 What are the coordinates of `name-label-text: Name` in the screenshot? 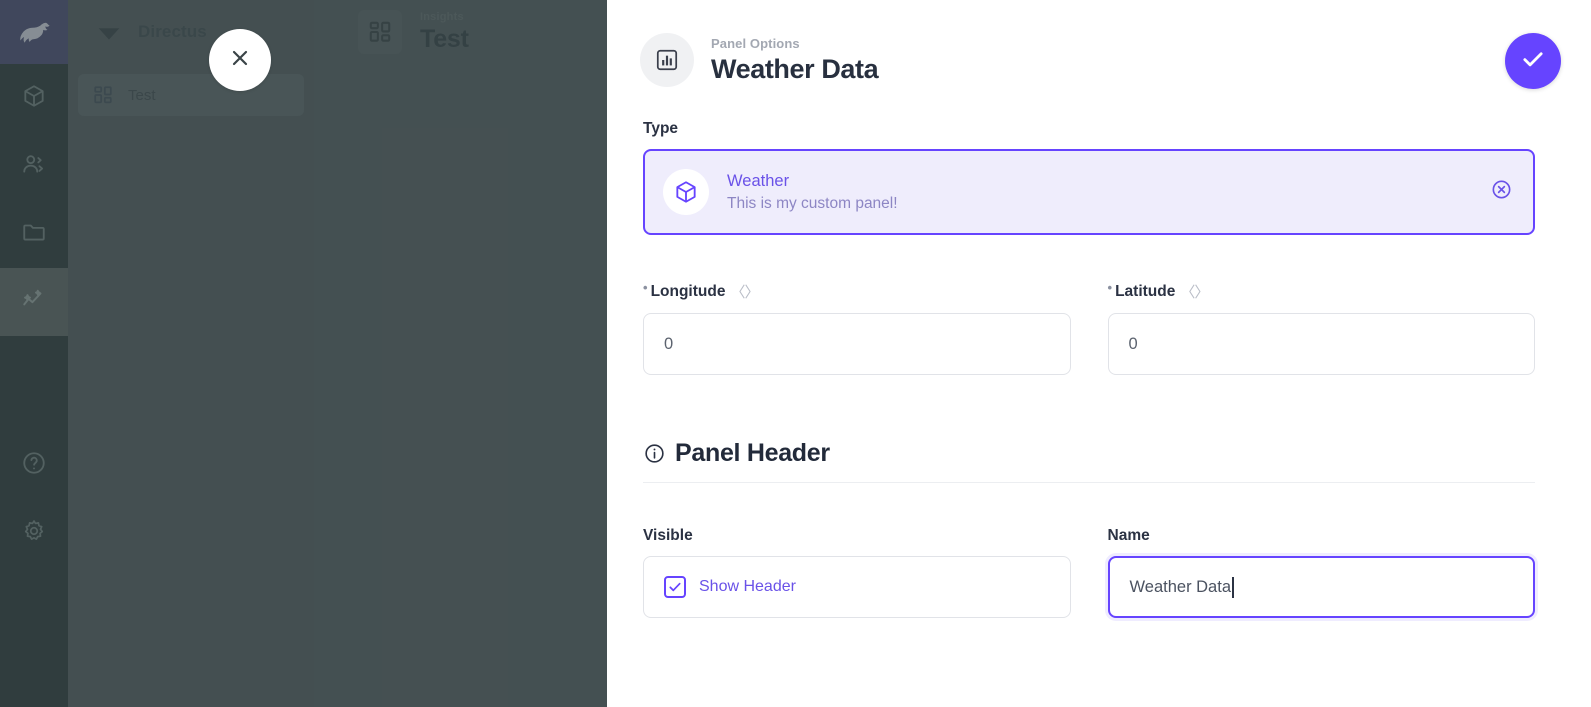 It's located at (1128, 535).